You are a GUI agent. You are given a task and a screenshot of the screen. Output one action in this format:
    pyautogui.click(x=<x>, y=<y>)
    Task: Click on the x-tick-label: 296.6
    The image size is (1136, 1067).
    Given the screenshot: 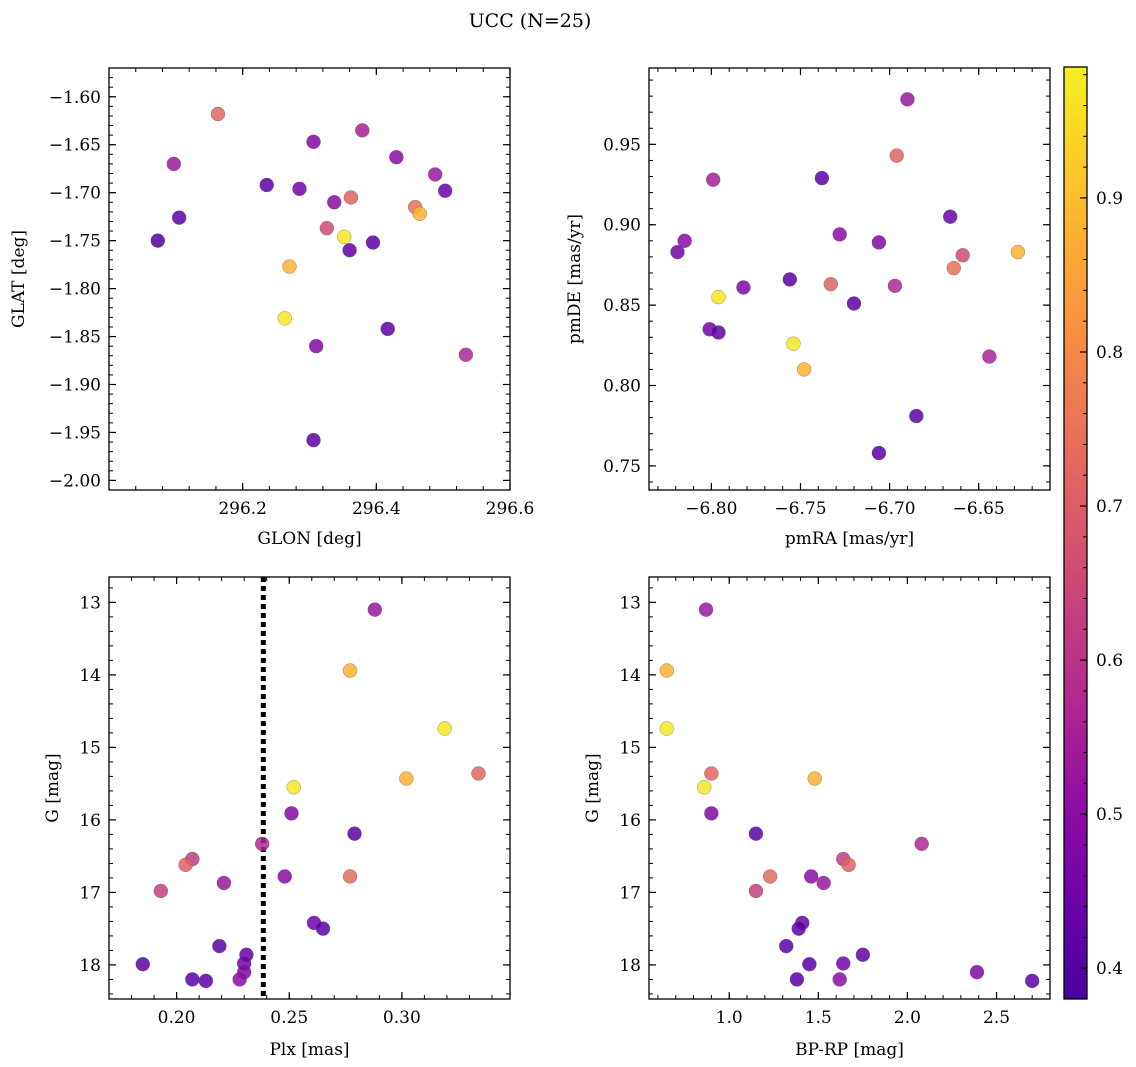 What is the action you would take?
    pyautogui.click(x=510, y=509)
    